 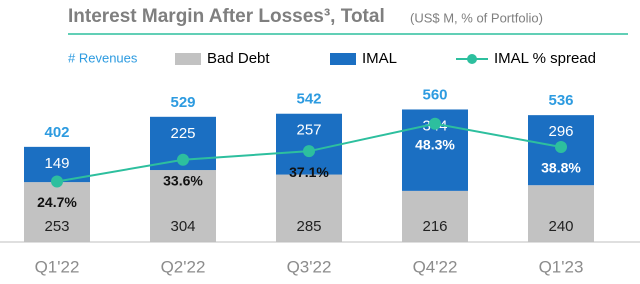 What do you see at coordinates (561, 266) in the screenshot?
I see `x-tick-label: Q1'23` at bounding box center [561, 266].